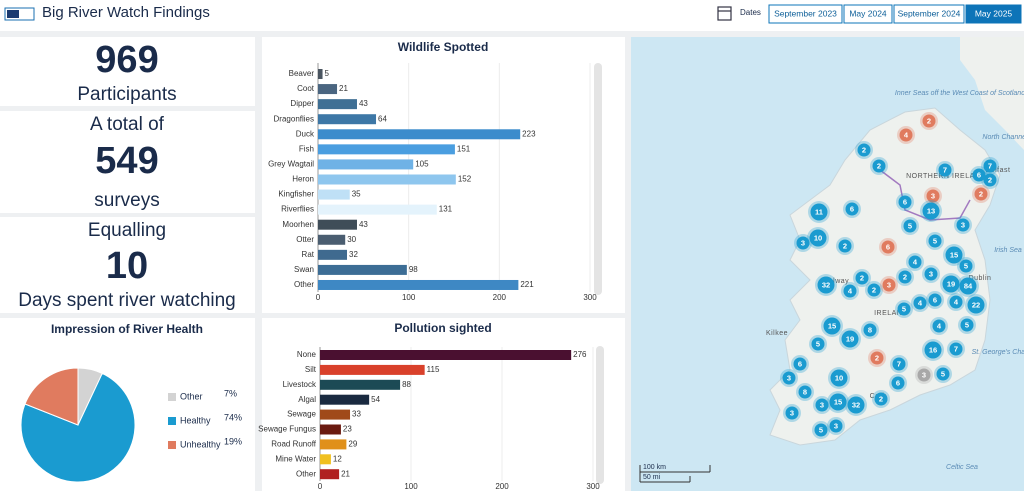  I want to click on date-button-label: May 2024, so click(868, 13).